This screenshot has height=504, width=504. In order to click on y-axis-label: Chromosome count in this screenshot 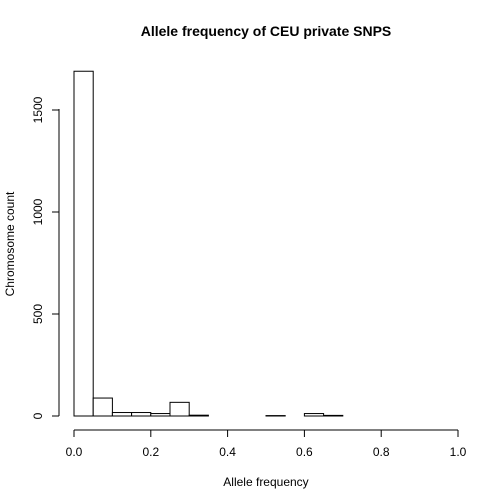, I will do `click(10, 243)`.